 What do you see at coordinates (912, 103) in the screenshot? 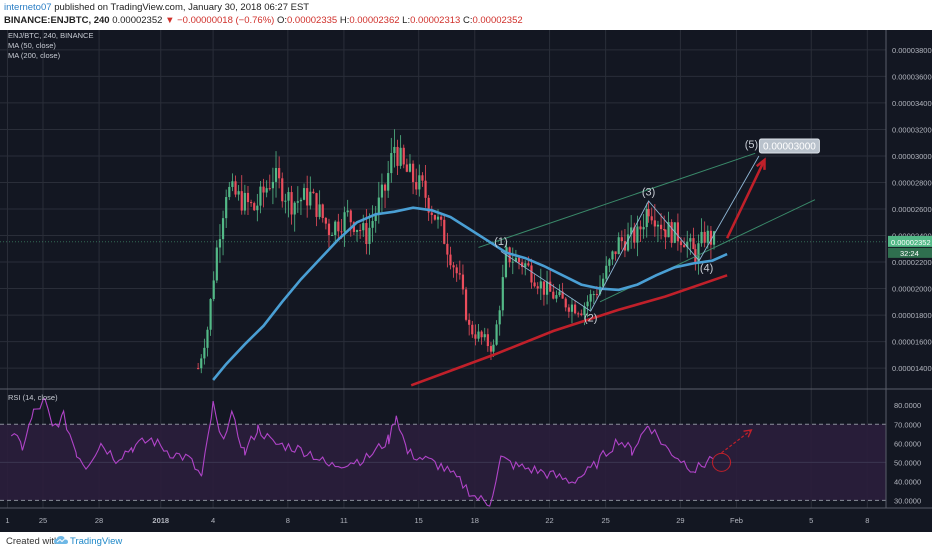
I see `price-tick-label: 0.00003400` at bounding box center [912, 103].